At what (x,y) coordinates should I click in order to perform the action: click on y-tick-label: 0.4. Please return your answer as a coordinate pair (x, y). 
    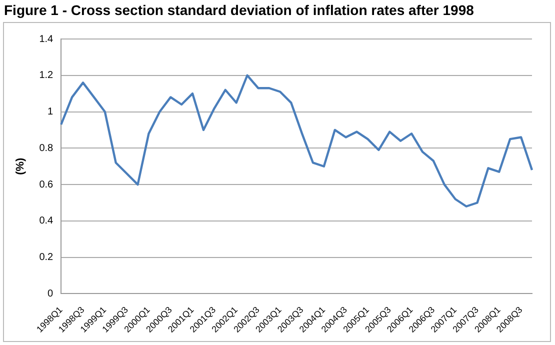
    Looking at the image, I should click on (46, 221).